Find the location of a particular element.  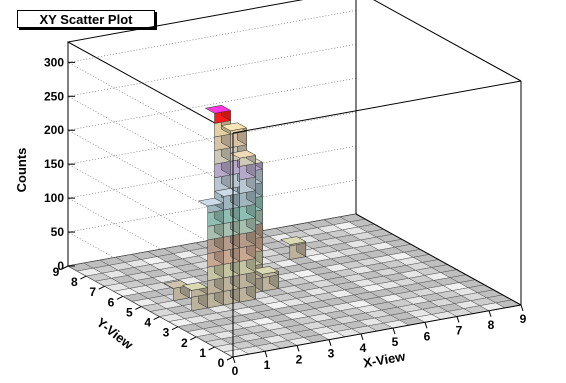

y-tick-label: 3 is located at coordinates (166, 333).